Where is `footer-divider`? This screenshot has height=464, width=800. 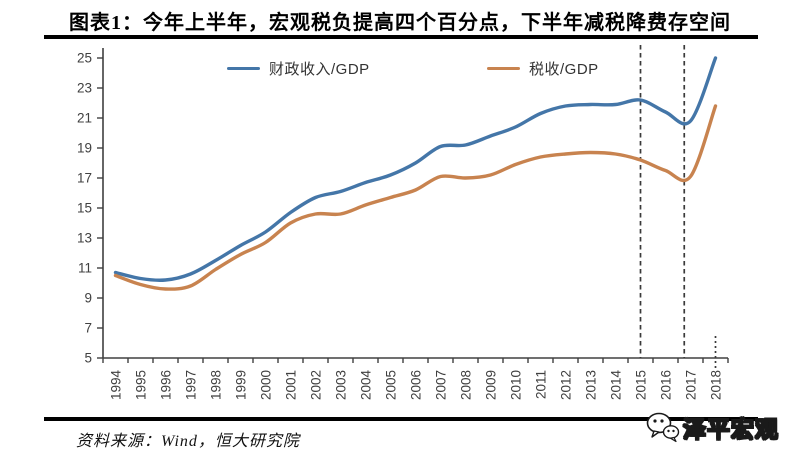 footer-divider is located at coordinates (401, 419).